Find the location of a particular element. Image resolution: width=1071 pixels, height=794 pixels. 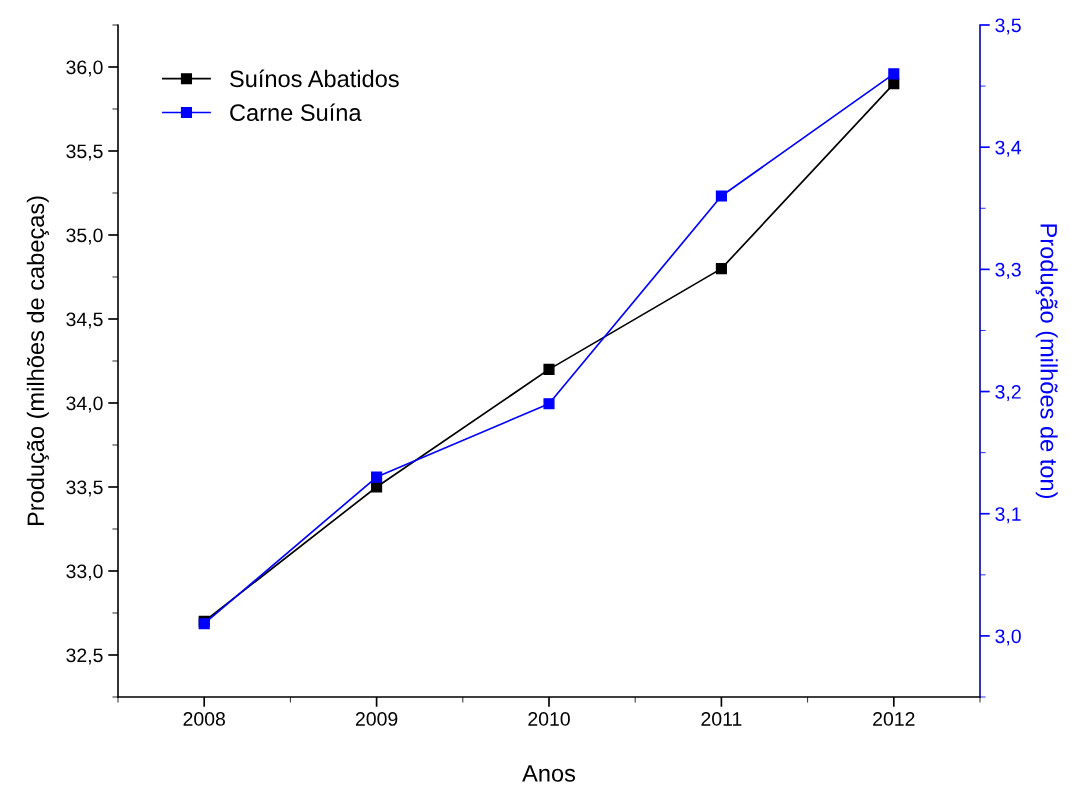

x-tick-label: 2010 is located at coordinates (549, 719).